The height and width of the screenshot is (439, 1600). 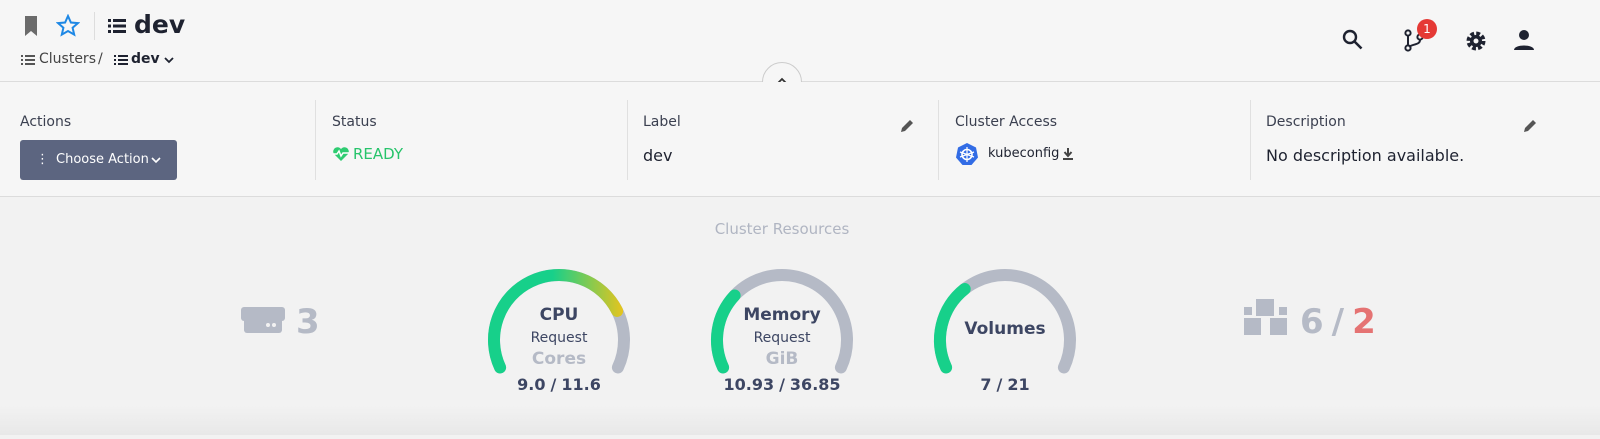 What do you see at coordinates (1524, 40) in the screenshot?
I see `user-icon` at bounding box center [1524, 40].